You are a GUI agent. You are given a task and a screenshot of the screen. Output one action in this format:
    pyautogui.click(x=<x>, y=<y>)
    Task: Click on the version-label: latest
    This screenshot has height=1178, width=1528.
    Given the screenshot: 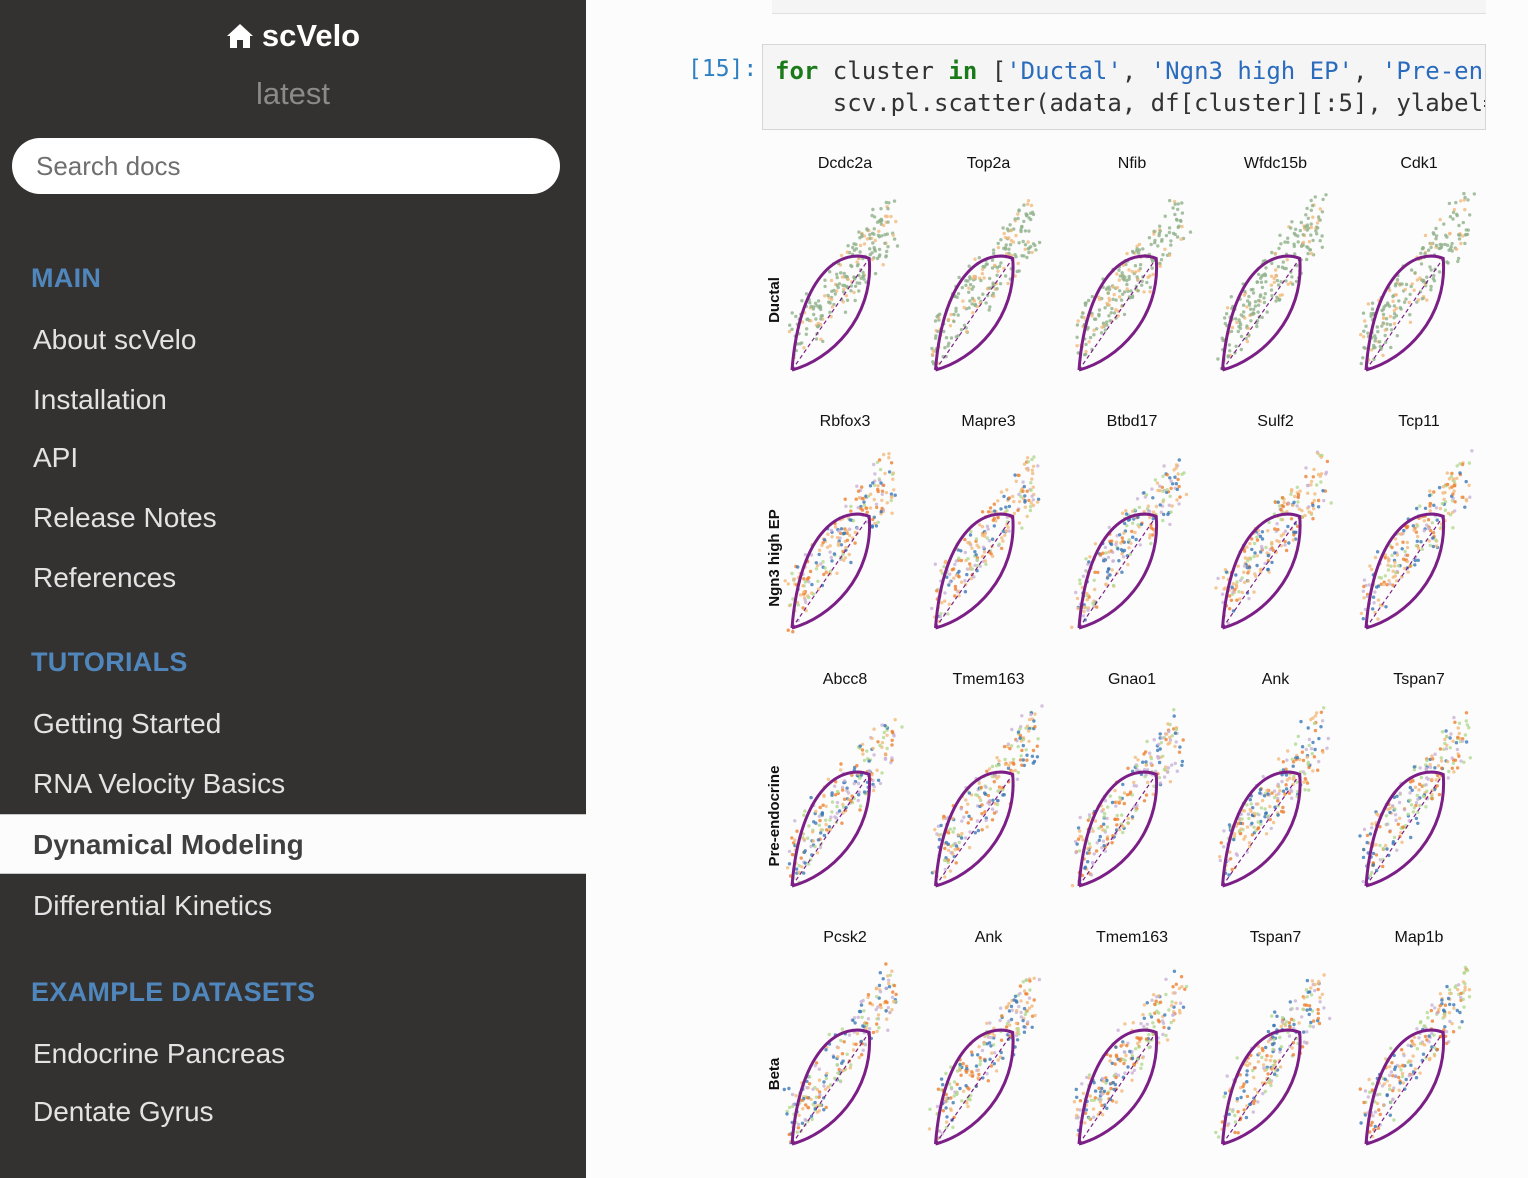 What is the action you would take?
    pyautogui.click(x=293, y=93)
    